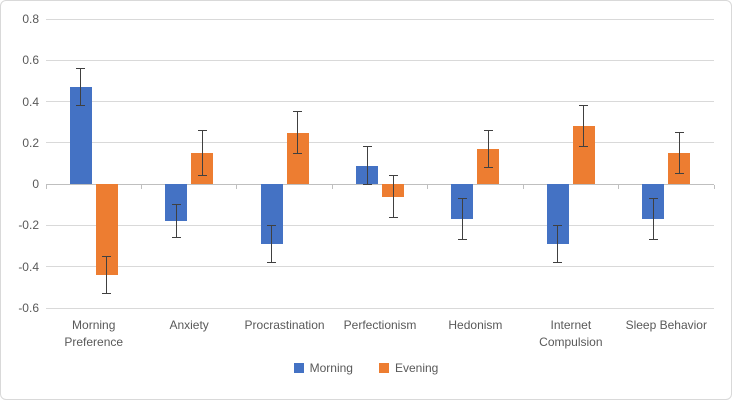 This screenshot has width=732, height=400. Describe the element at coordinates (30, 19) in the screenshot. I see `y-tick-label: 0.8` at that location.